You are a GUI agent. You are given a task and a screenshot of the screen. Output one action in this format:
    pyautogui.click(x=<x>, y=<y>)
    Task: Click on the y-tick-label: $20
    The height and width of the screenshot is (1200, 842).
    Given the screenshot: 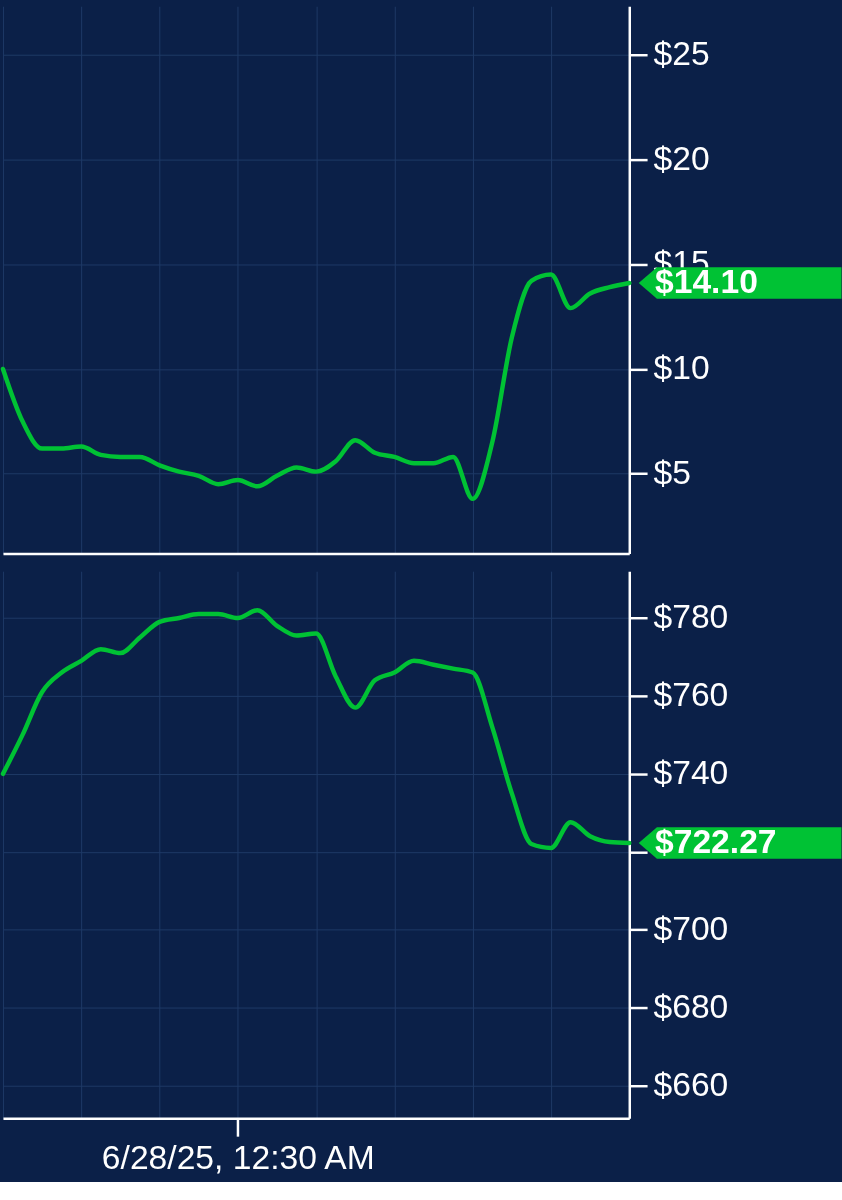 What is the action you would take?
    pyautogui.click(x=681, y=158)
    